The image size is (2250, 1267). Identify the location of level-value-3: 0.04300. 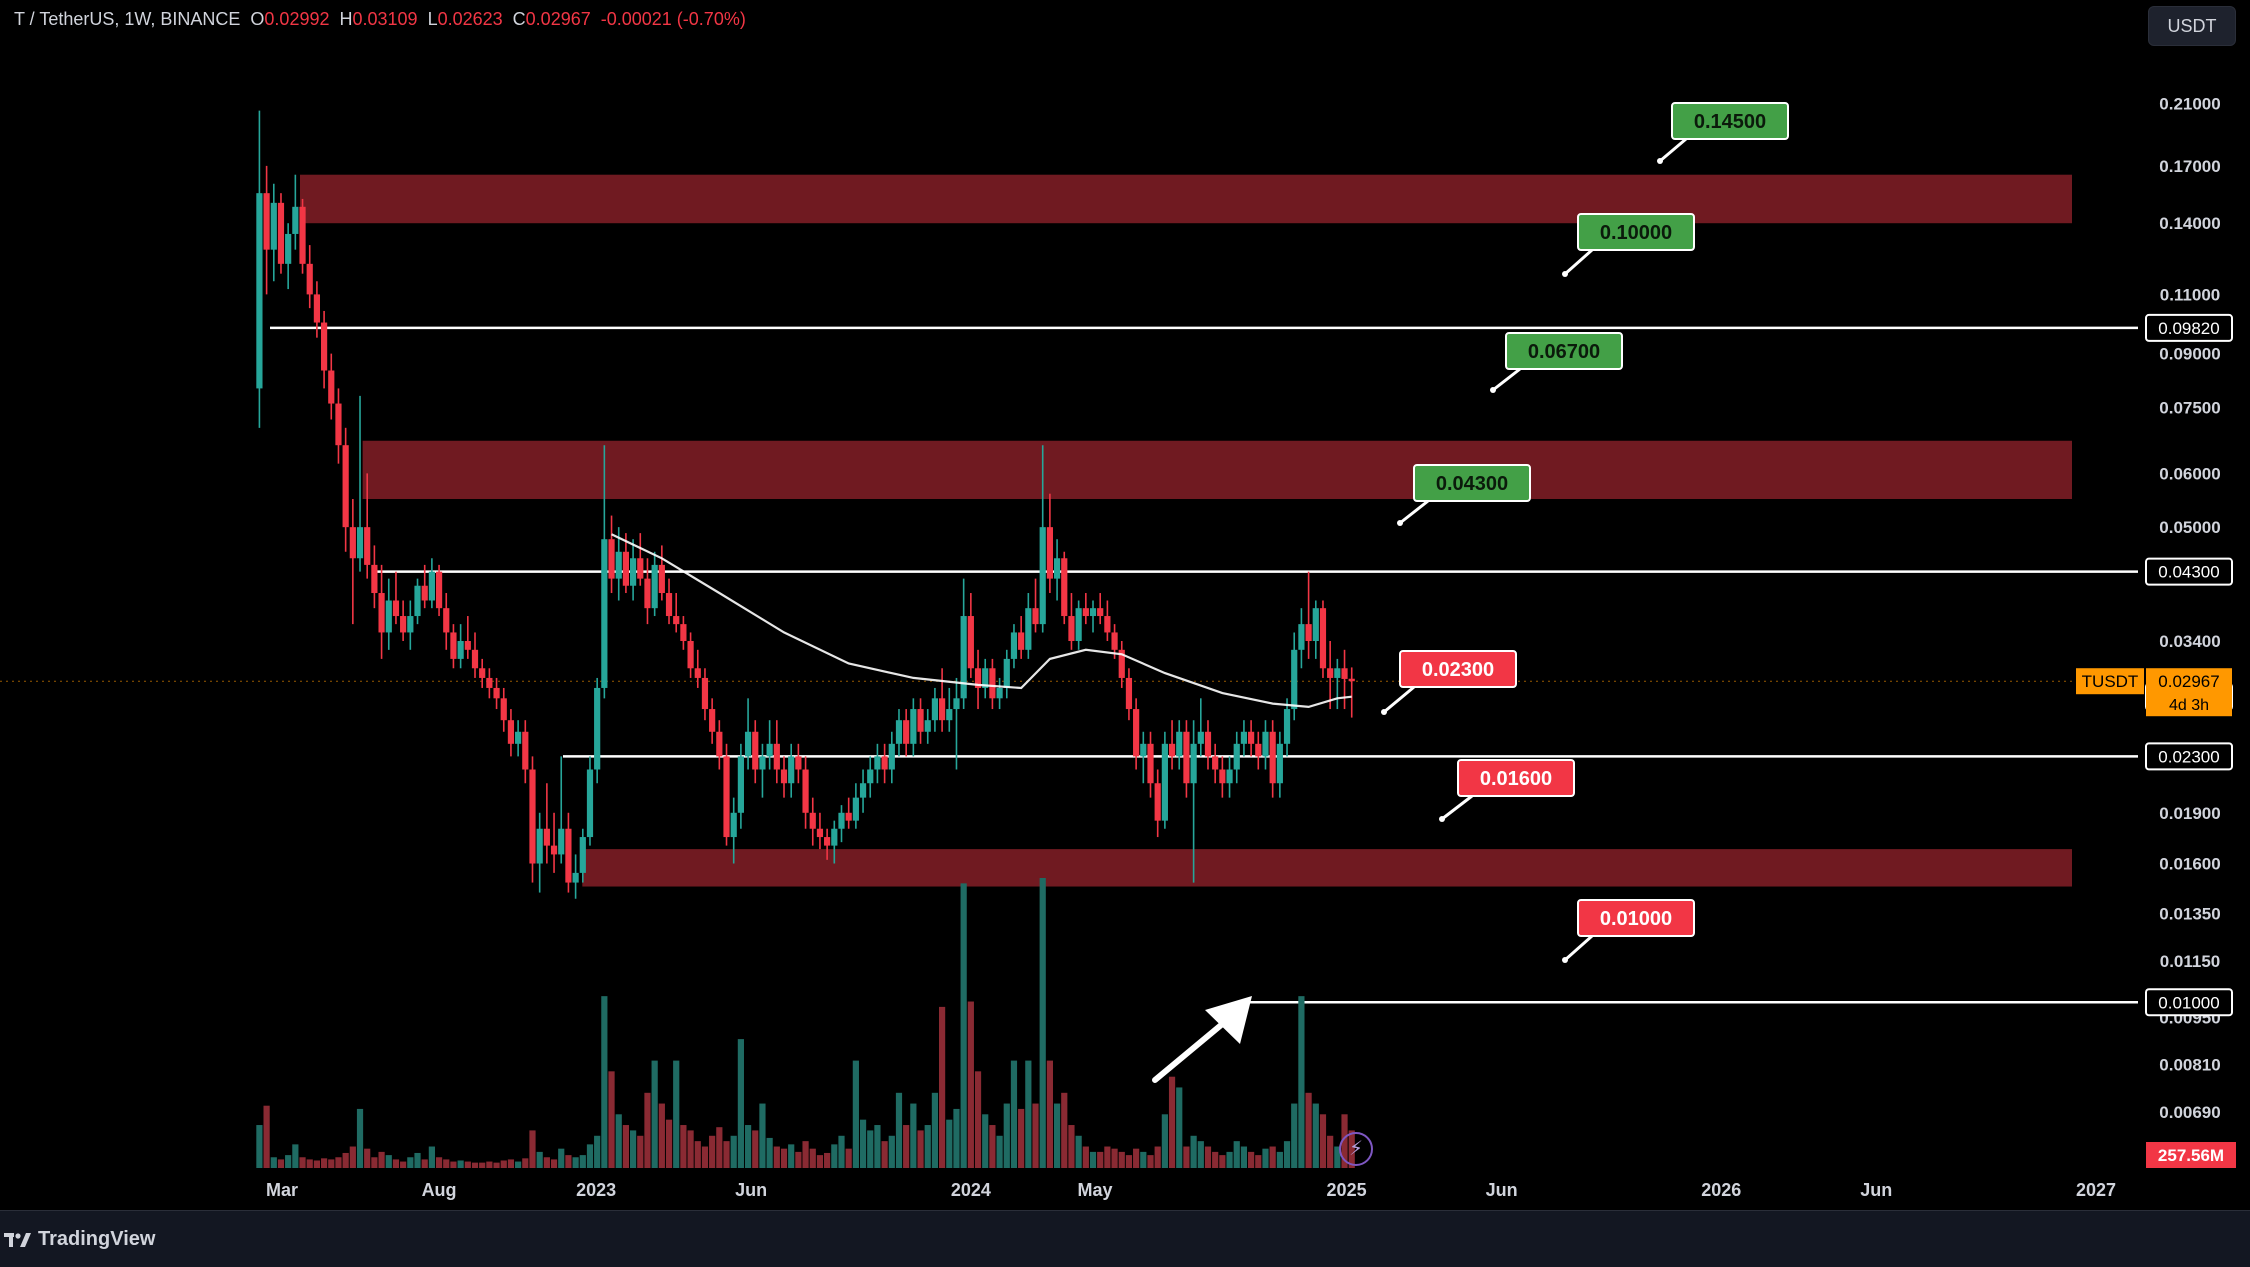
(1472, 484).